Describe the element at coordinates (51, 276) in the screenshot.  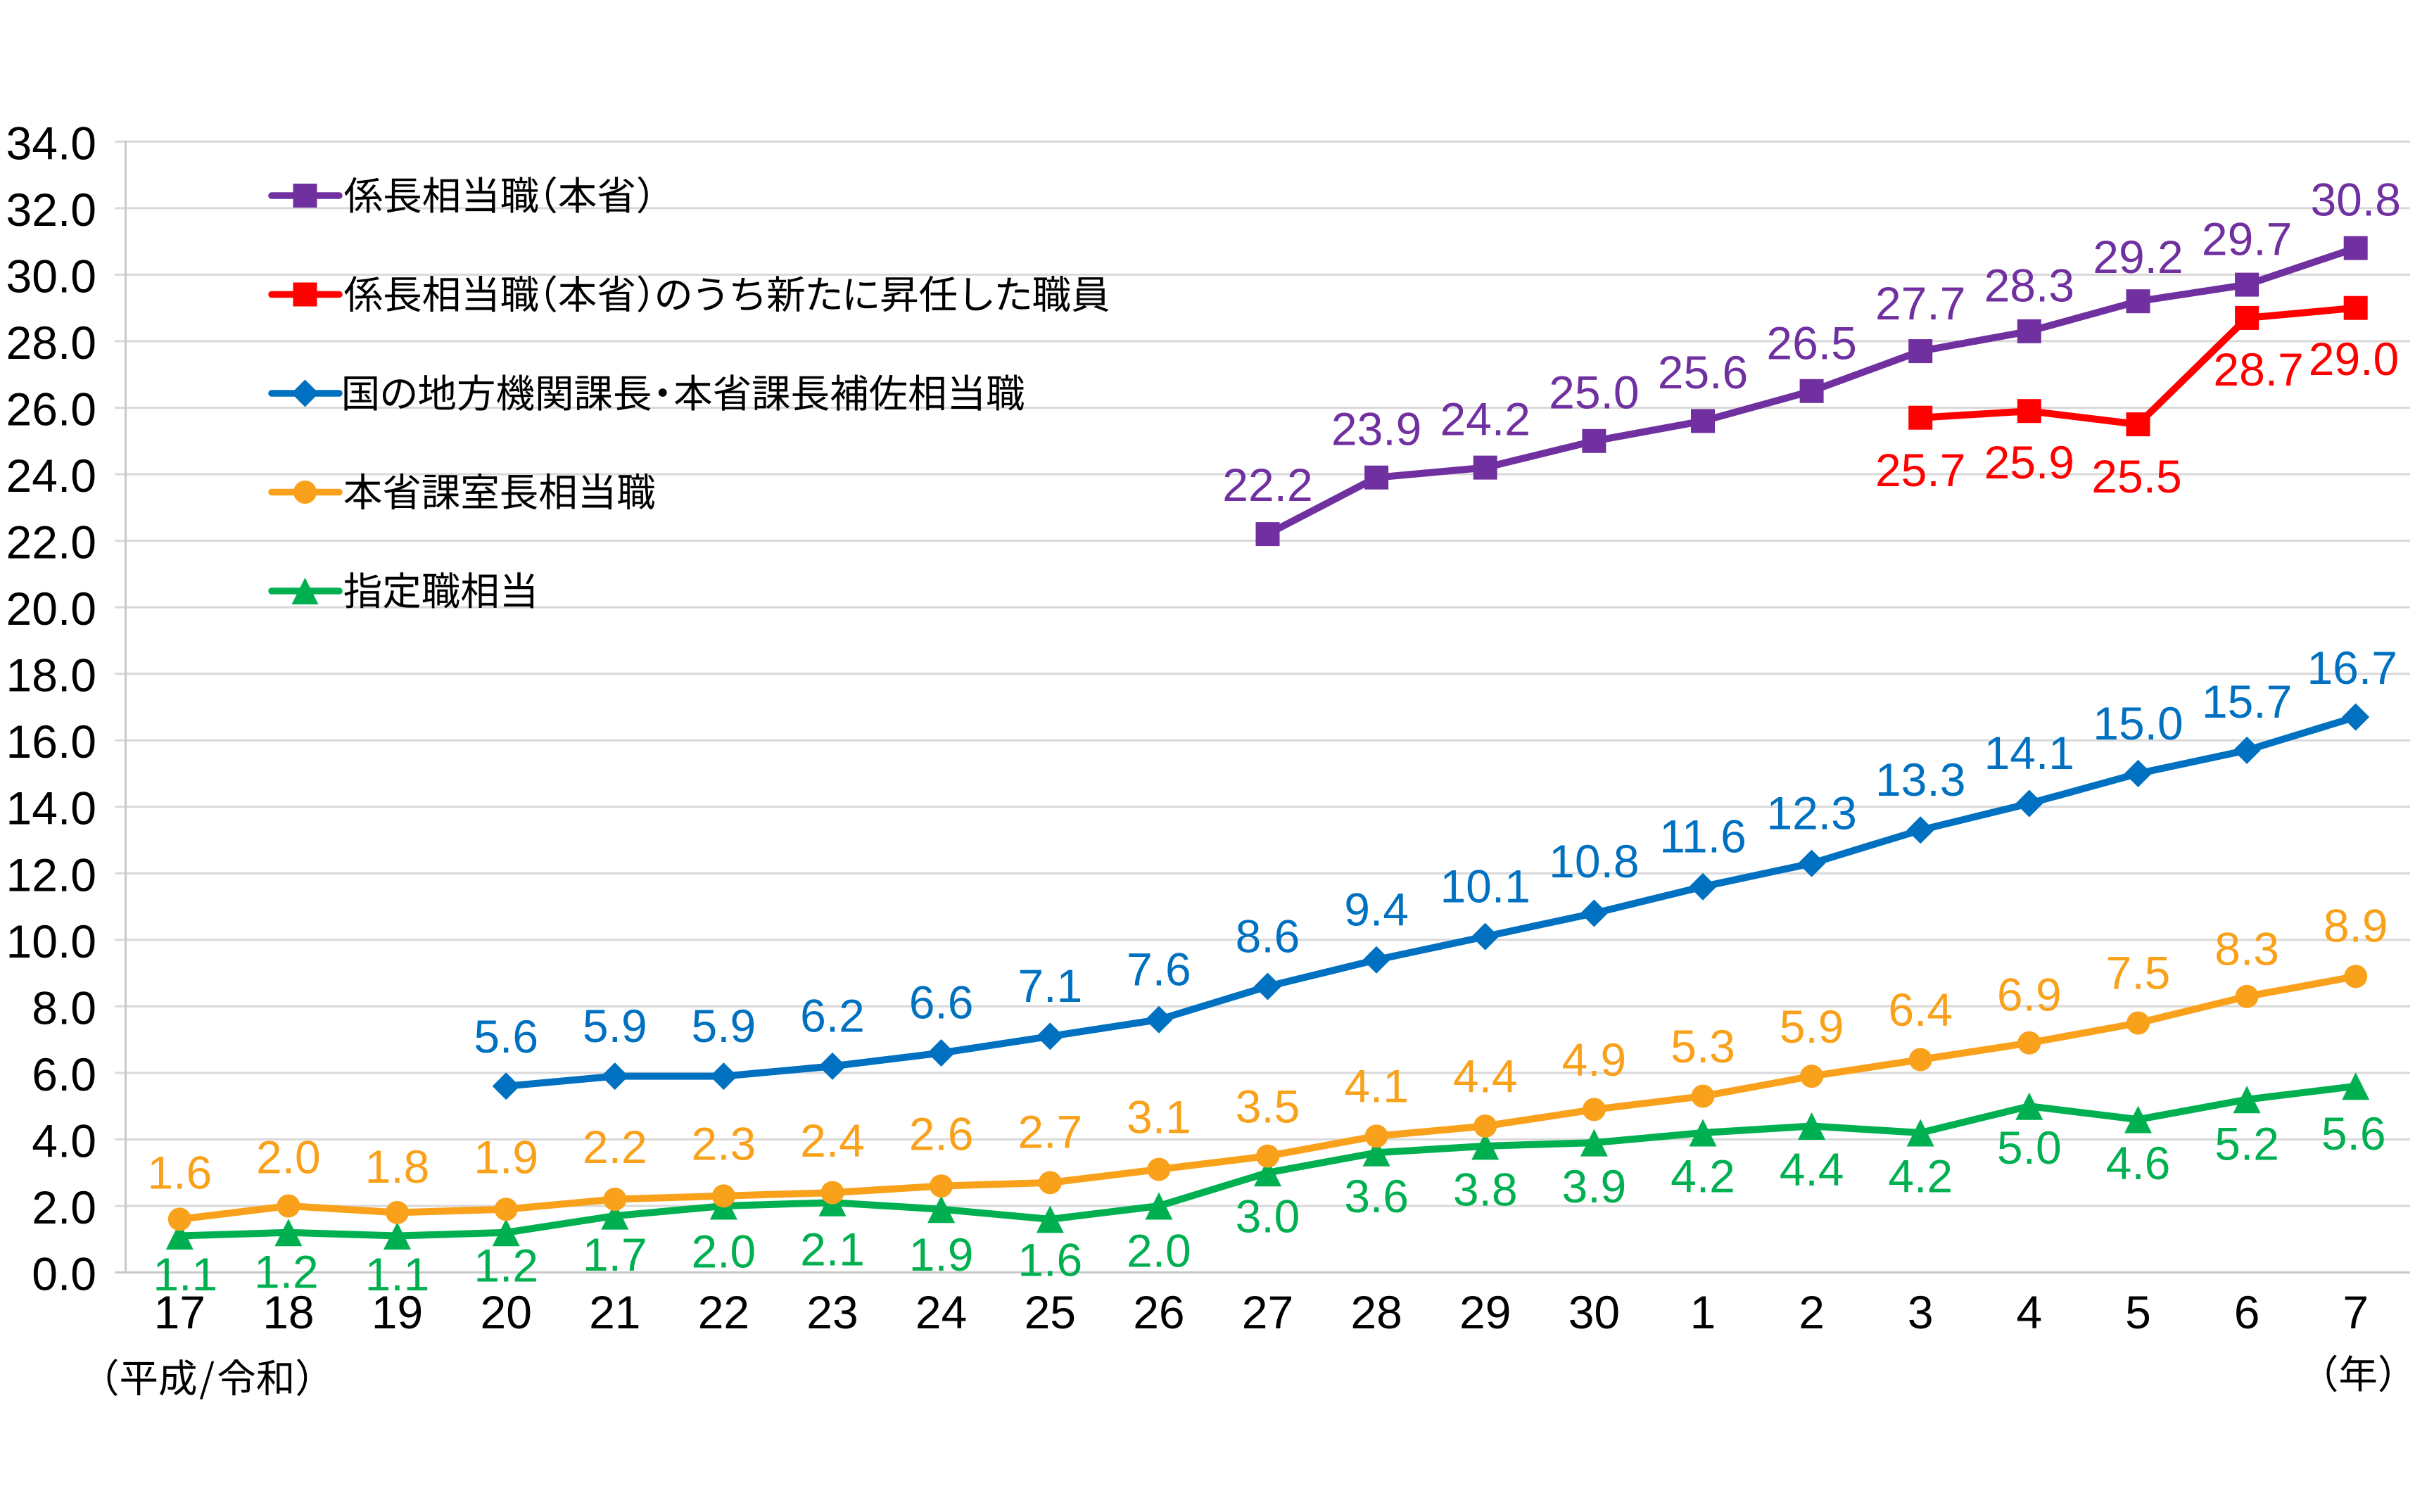
I see `svg-text: 30.0` at that location.